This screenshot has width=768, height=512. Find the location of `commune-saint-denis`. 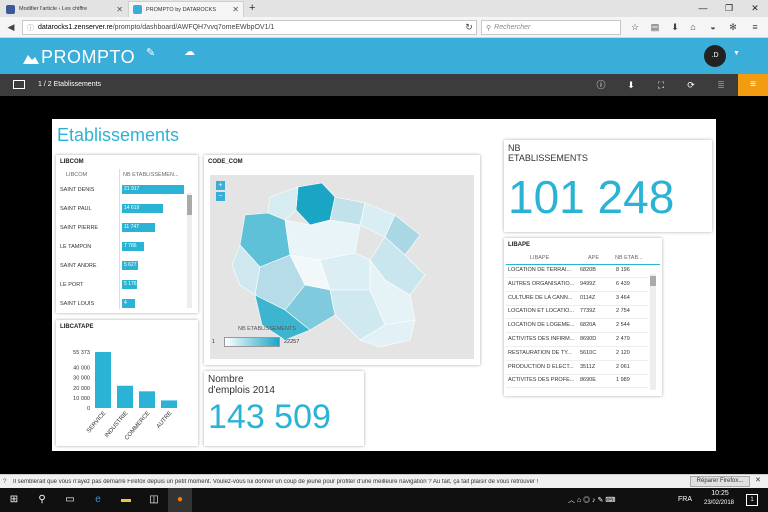

commune-saint-denis is located at coordinates (315, 204).